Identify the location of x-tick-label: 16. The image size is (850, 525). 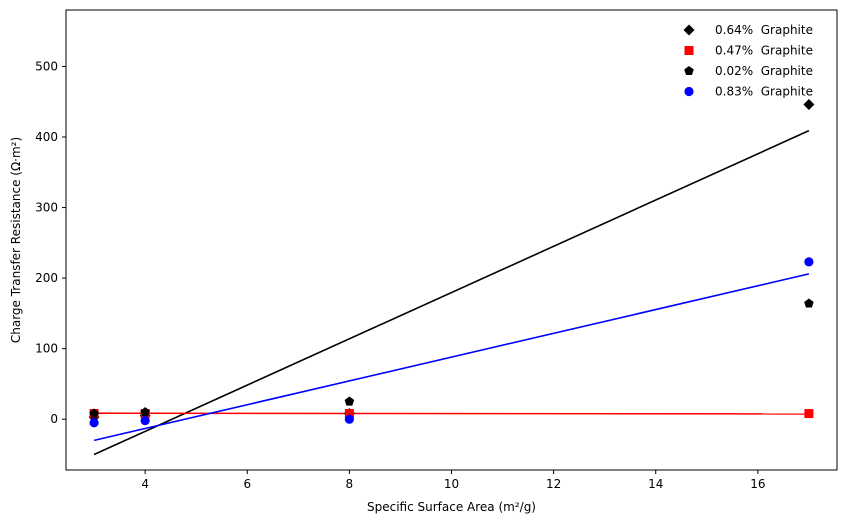
(757, 484).